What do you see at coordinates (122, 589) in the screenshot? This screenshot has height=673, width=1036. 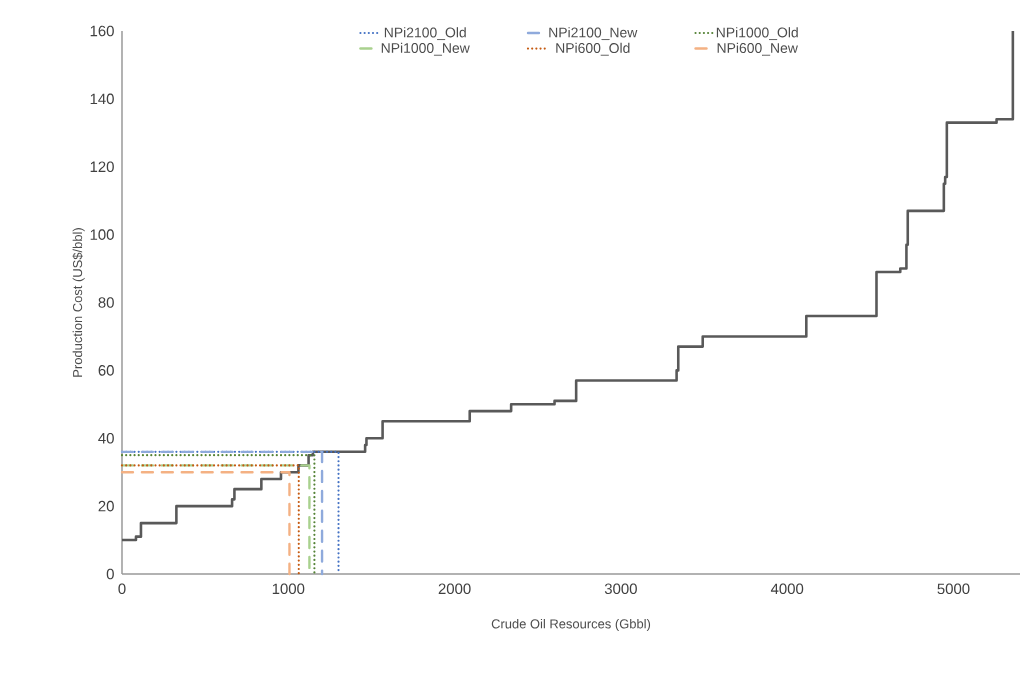 I see `x-tick-label: 0` at bounding box center [122, 589].